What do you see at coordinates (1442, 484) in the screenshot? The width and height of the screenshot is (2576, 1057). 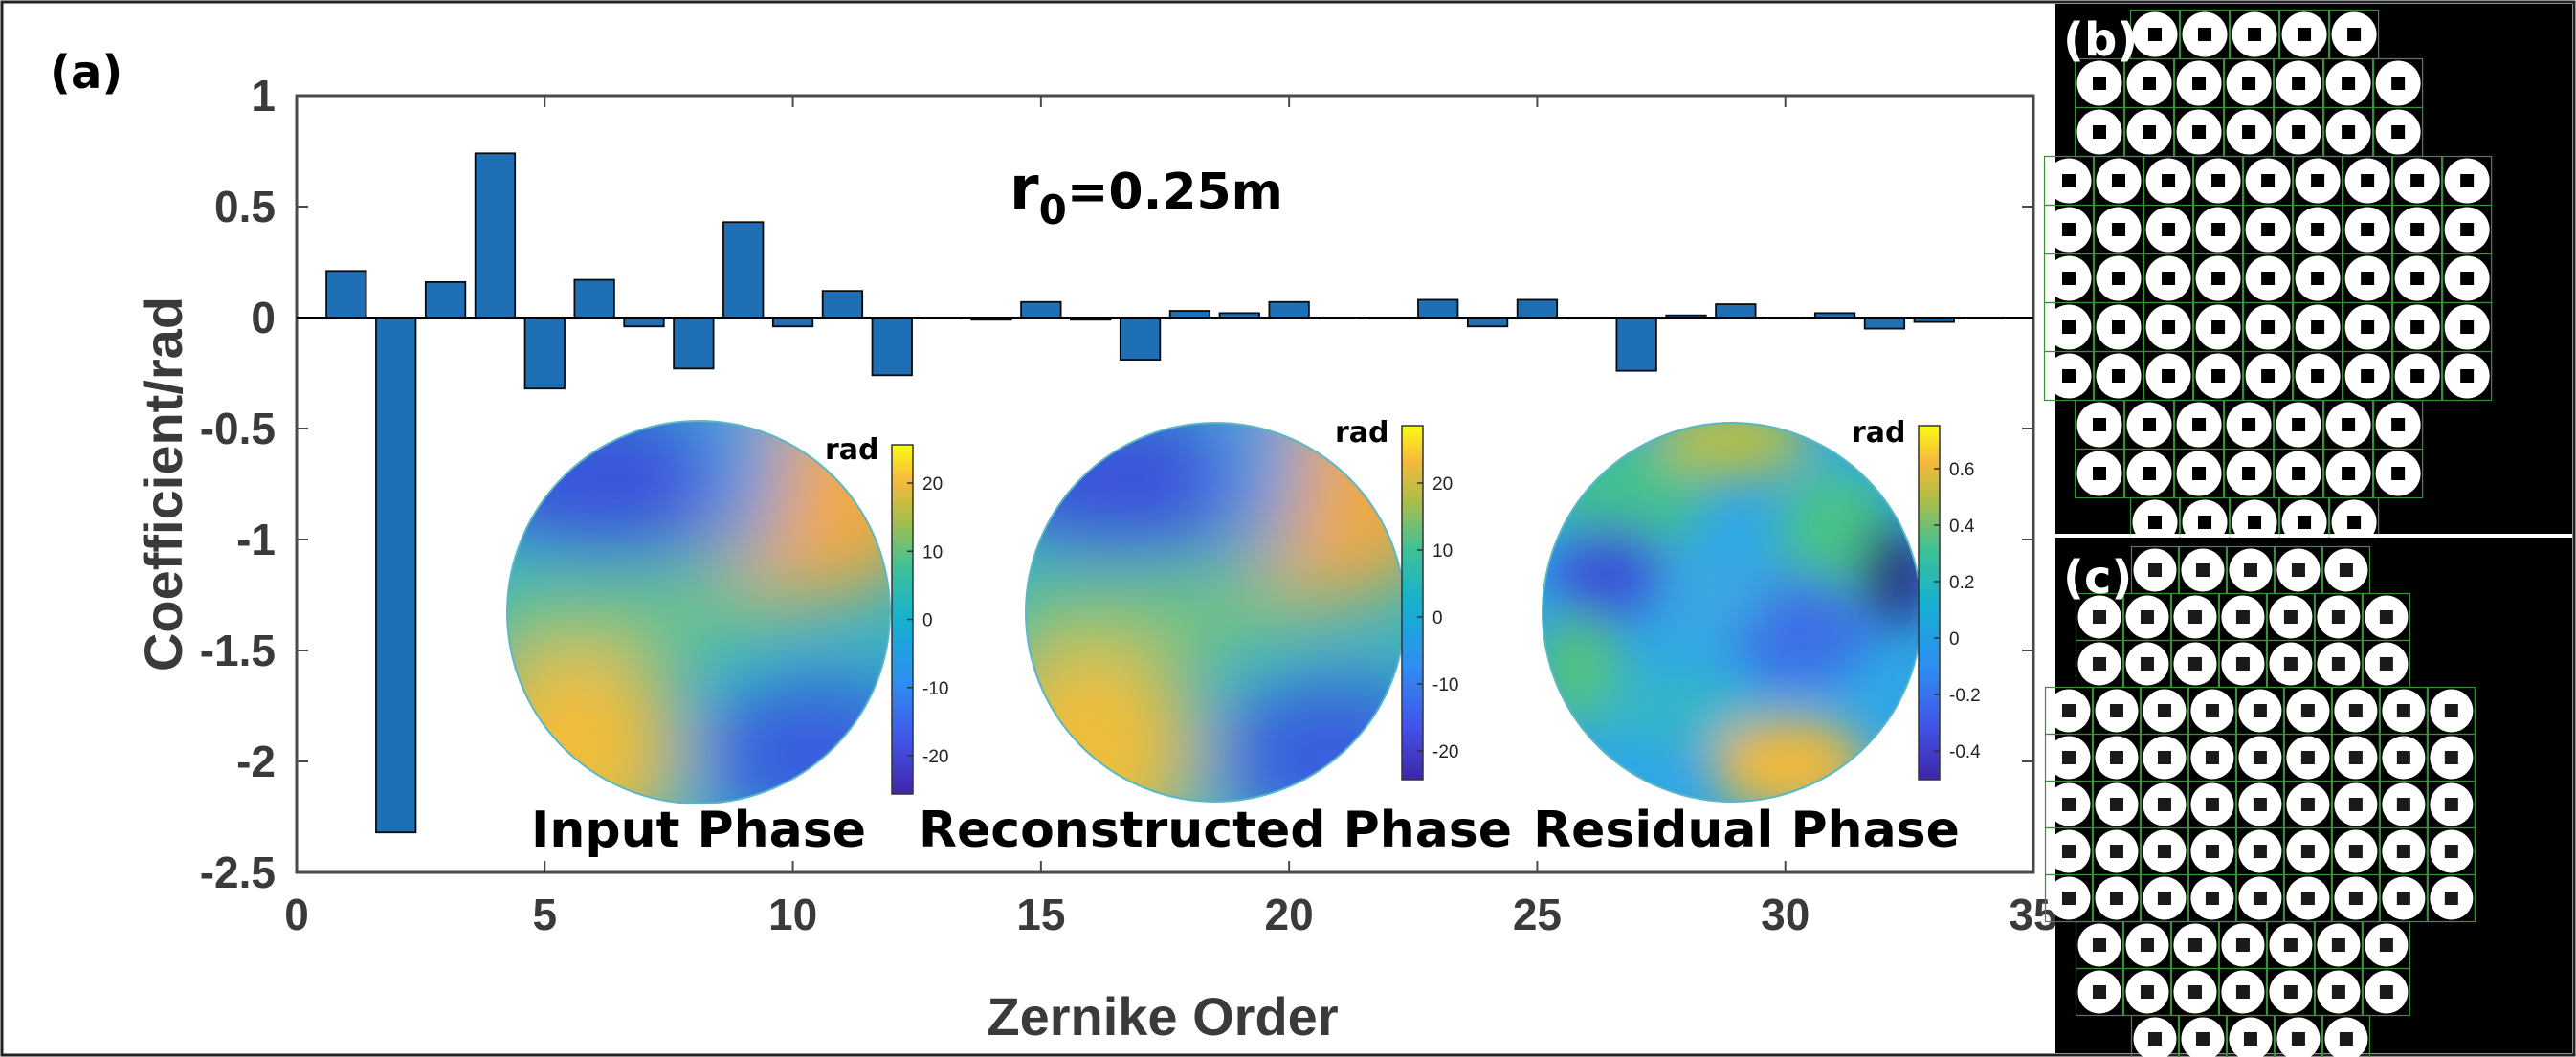 I see `colorbar-tick-label: 20` at bounding box center [1442, 484].